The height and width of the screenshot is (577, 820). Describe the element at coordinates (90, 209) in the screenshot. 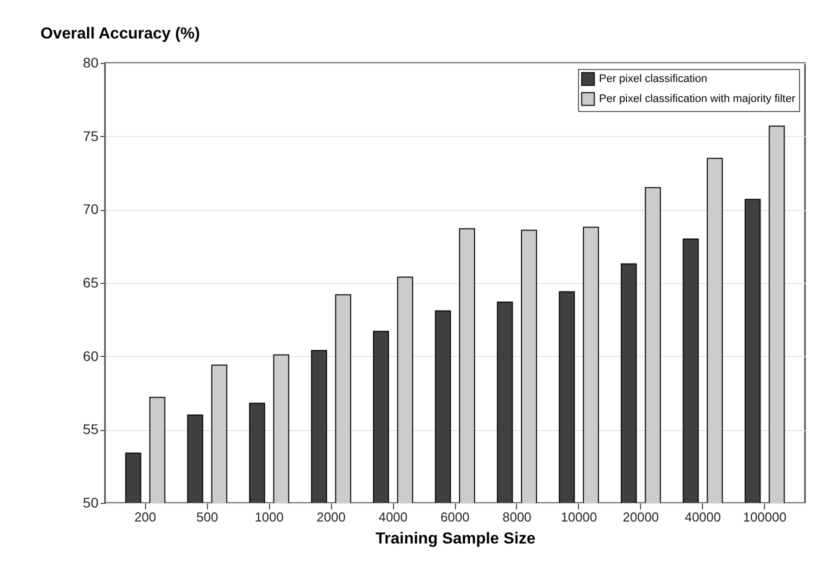

I see `y-tick-label: 70` at that location.